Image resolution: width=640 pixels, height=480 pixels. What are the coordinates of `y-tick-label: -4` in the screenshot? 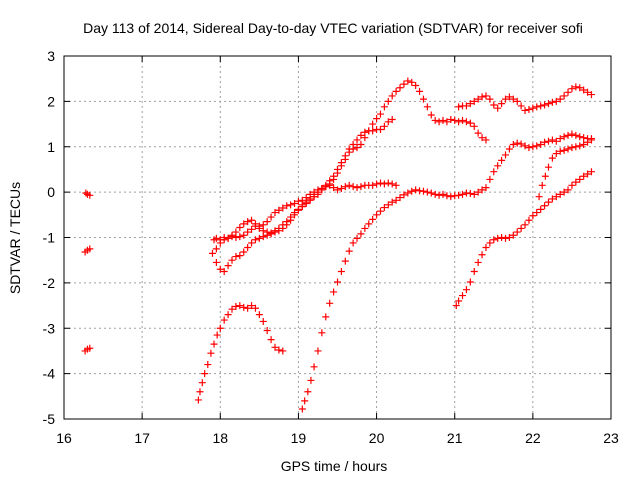 It's located at (49, 374).